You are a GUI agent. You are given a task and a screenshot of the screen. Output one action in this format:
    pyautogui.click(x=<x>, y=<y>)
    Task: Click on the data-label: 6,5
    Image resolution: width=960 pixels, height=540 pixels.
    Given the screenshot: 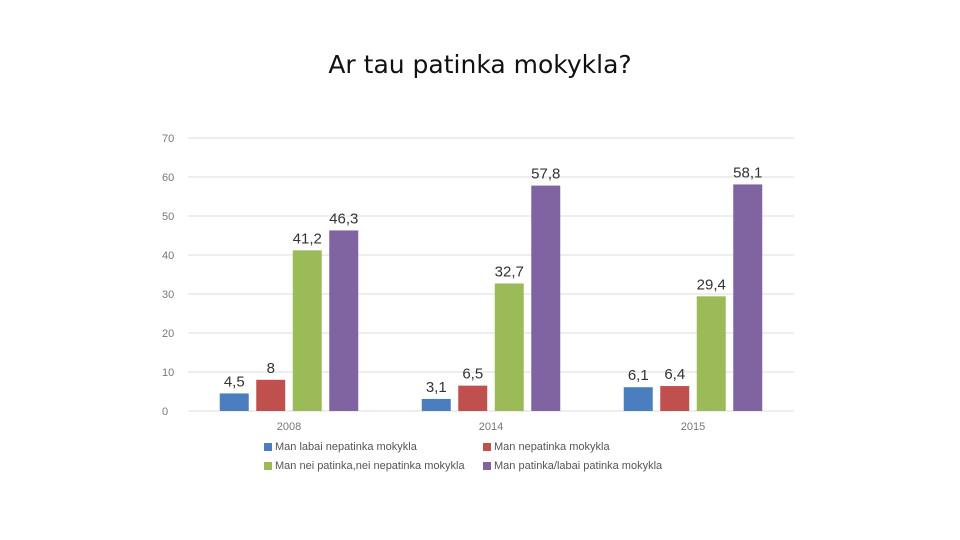 What is the action you would take?
    pyautogui.click(x=472, y=374)
    